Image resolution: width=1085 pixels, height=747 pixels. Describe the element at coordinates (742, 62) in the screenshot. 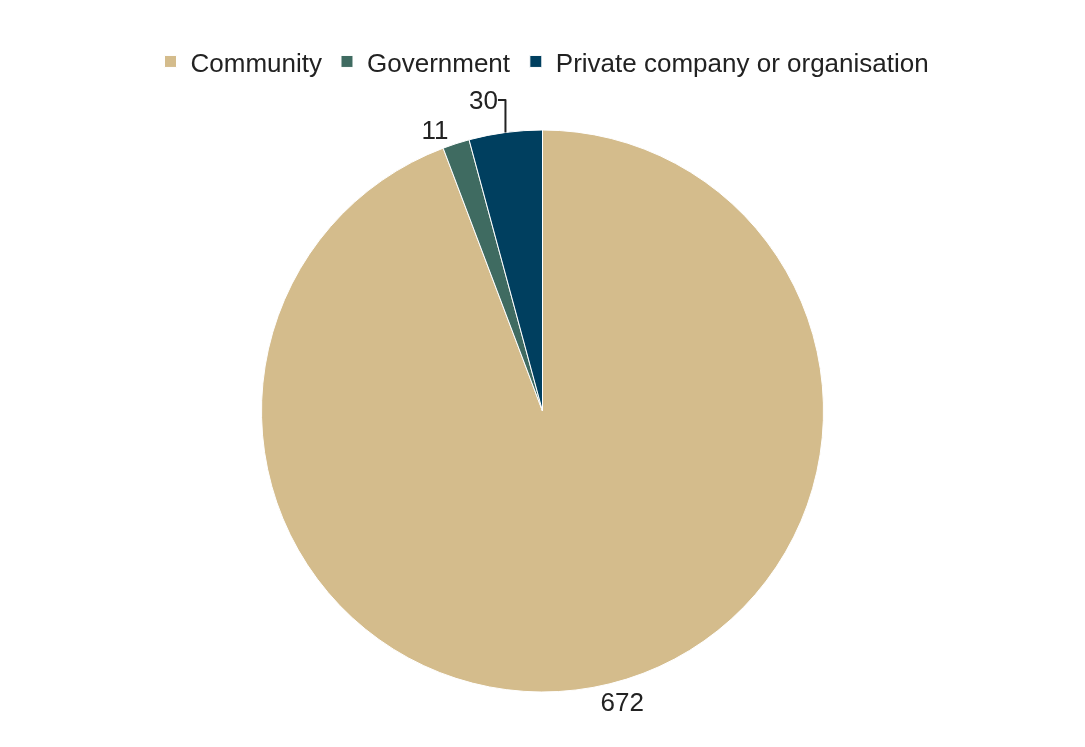

I see `legend-label: Private company or organisation` at that location.